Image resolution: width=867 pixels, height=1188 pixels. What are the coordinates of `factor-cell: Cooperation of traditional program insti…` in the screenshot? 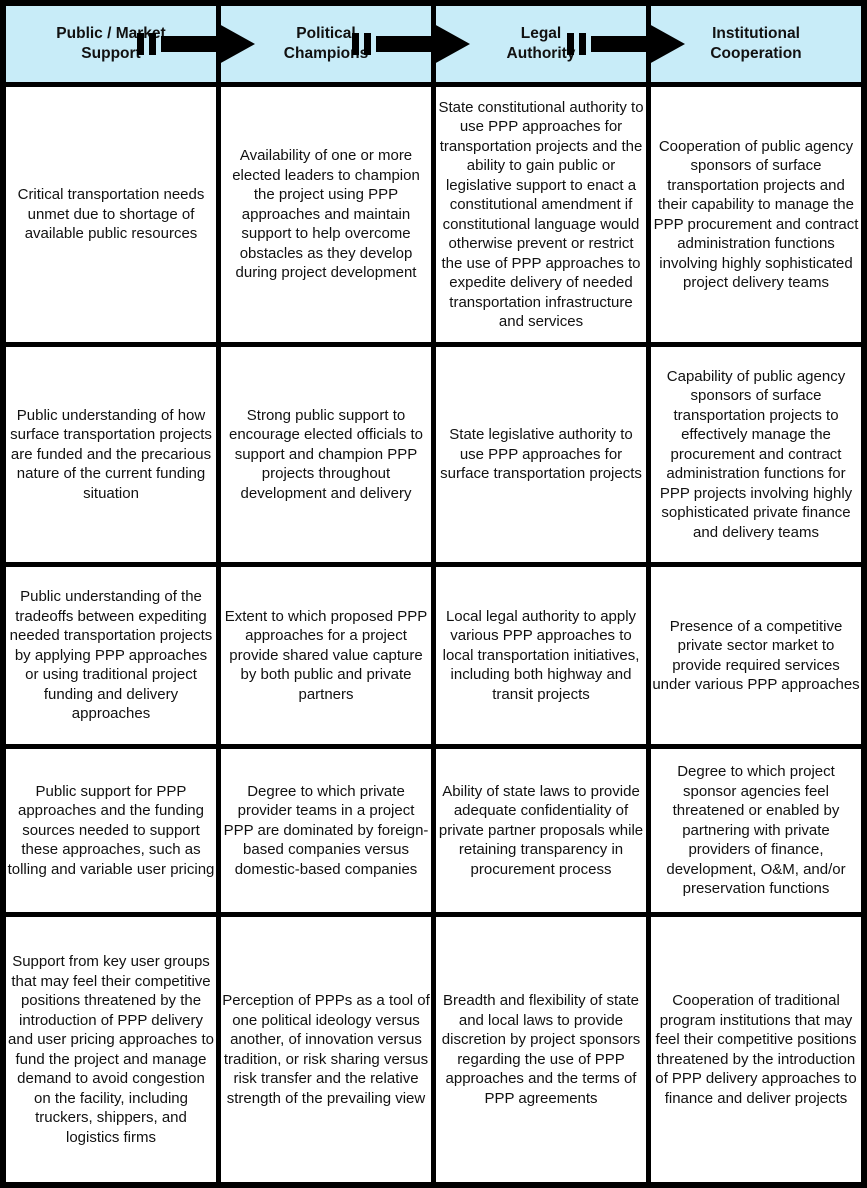 It's located at (756, 1049).